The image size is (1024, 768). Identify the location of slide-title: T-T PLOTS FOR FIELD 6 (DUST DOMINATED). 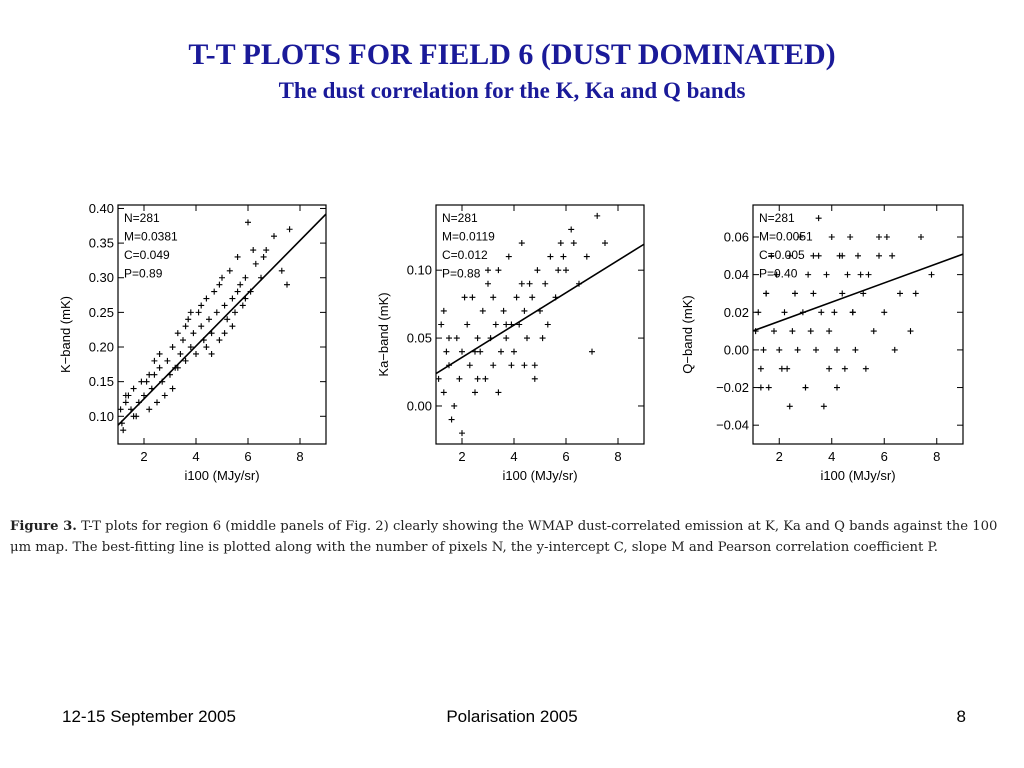
(512, 54).